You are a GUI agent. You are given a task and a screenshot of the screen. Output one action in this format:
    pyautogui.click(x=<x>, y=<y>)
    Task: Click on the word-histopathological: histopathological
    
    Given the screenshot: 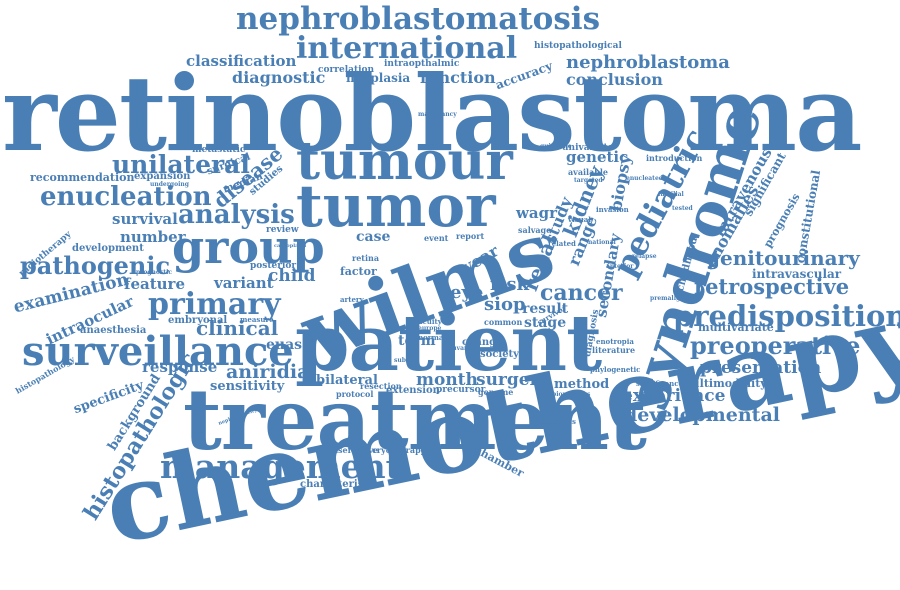 What is the action you would take?
    pyautogui.click(x=578, y=46)
    